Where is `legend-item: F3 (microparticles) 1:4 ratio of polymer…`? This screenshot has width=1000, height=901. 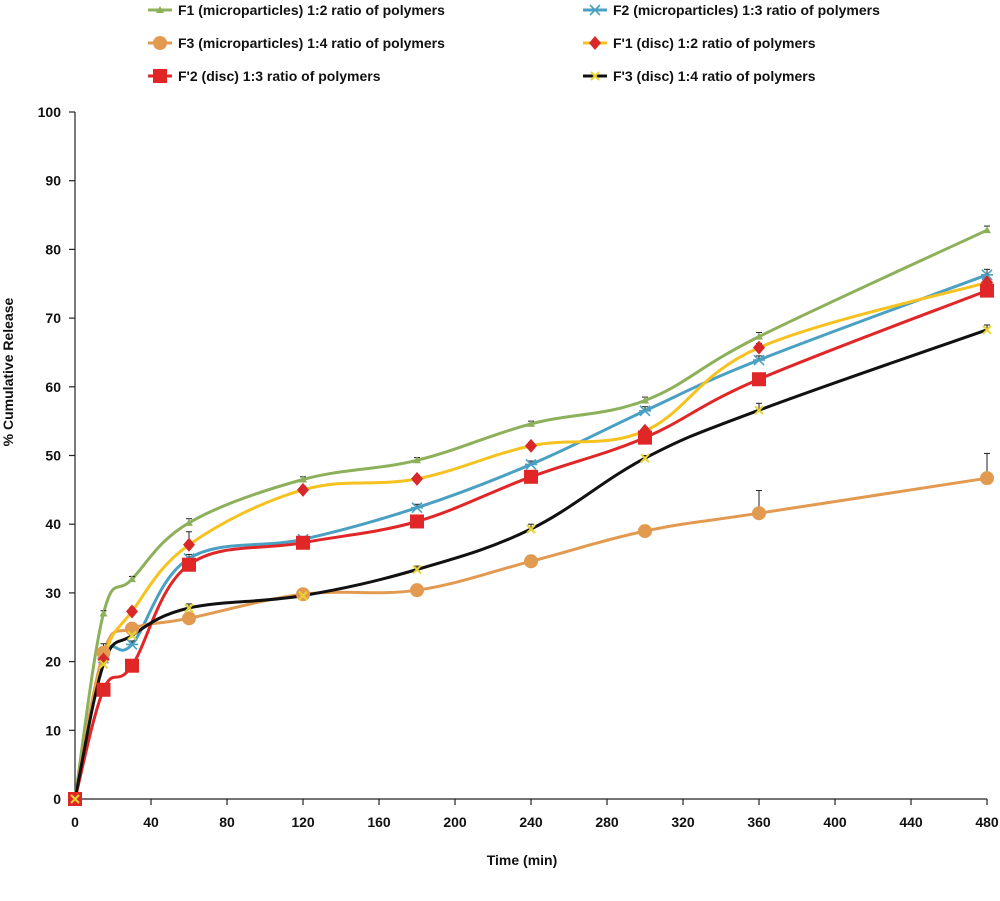 legend-item: F3 (microparticles) 1:4 ratio of polymer… is located at coordinates (296, 43).